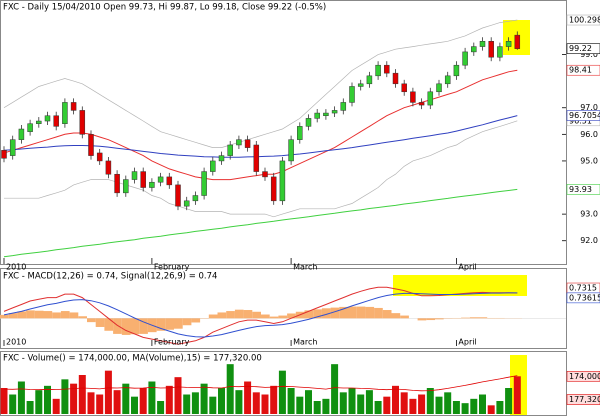  I want to click on value-label: 0.736159, so click(584, 297).